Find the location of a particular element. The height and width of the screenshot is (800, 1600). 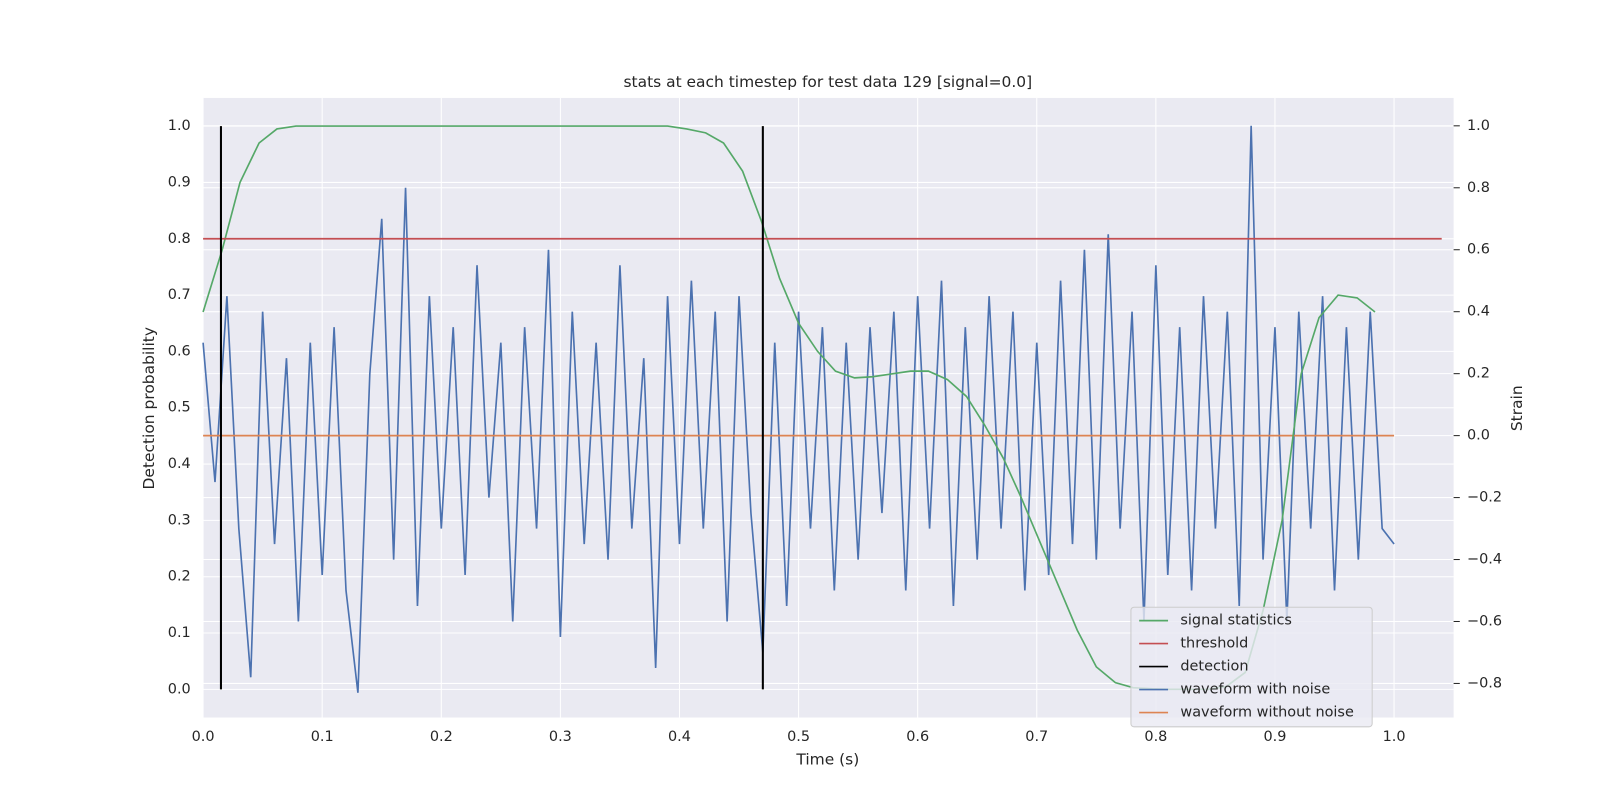

y-tick-label: 0.9 is located at coordinates (179, 182).